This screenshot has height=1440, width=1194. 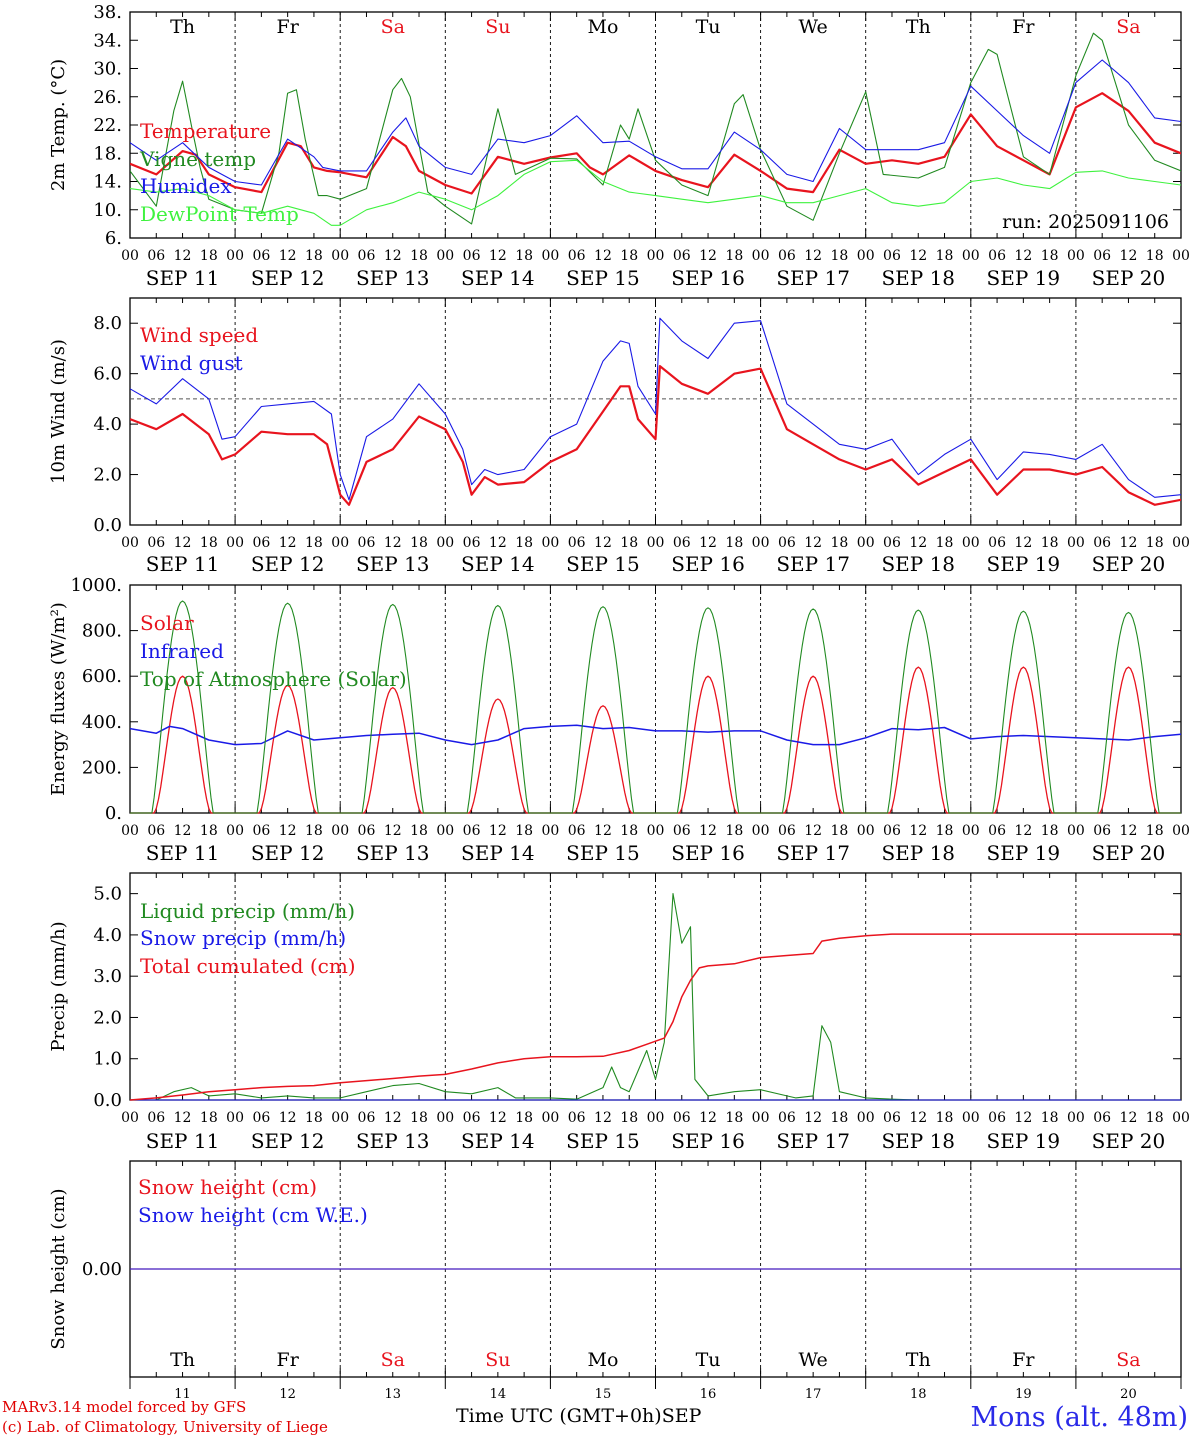 I want to click on series-line-temperature, so click(x=655, y=143).